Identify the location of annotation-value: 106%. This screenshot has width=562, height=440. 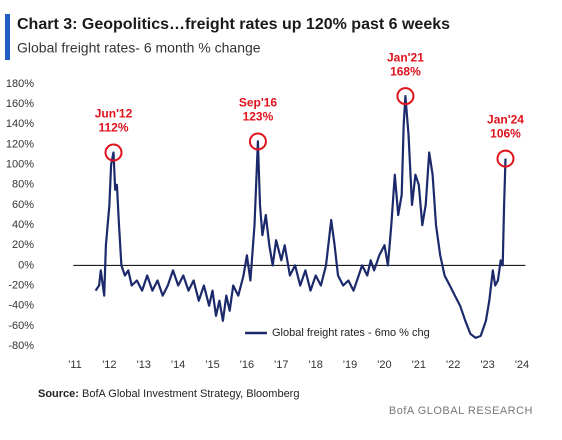
(505, 134).